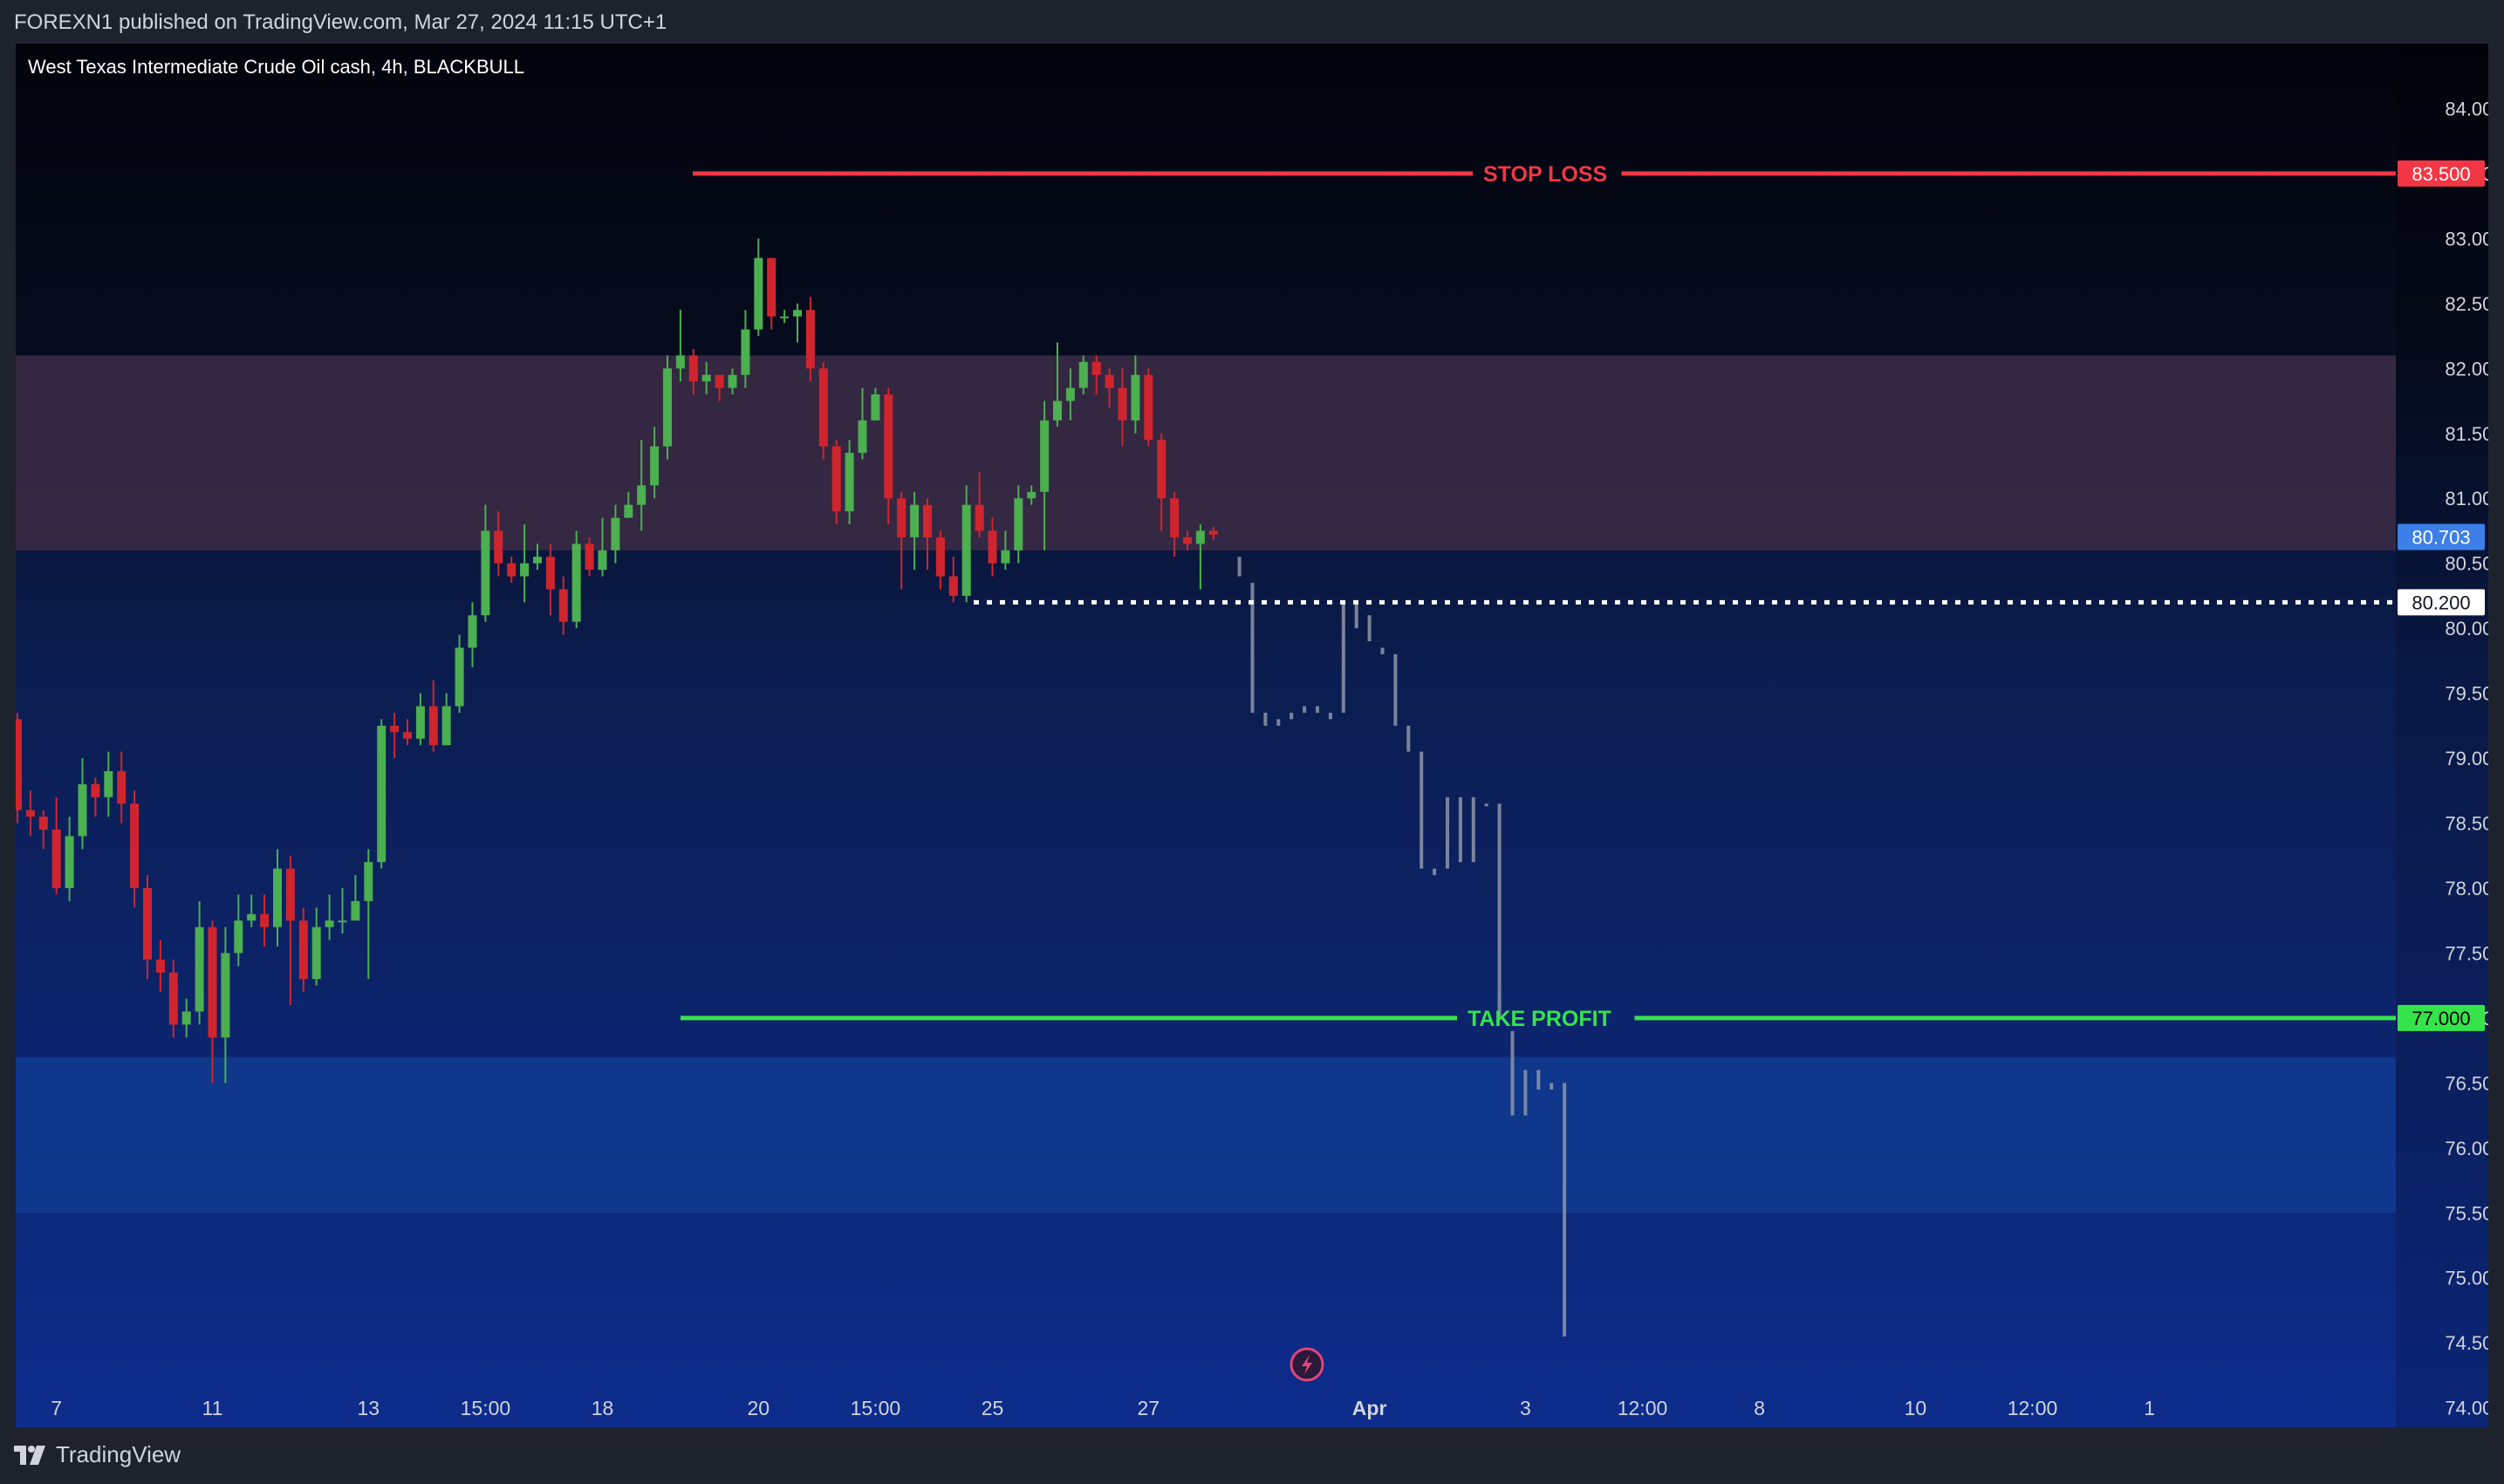 The height and width of the screenshot is (1484, 2504). I want to click on stop-loss-price-tag: 83.500, so click(2441, 173).